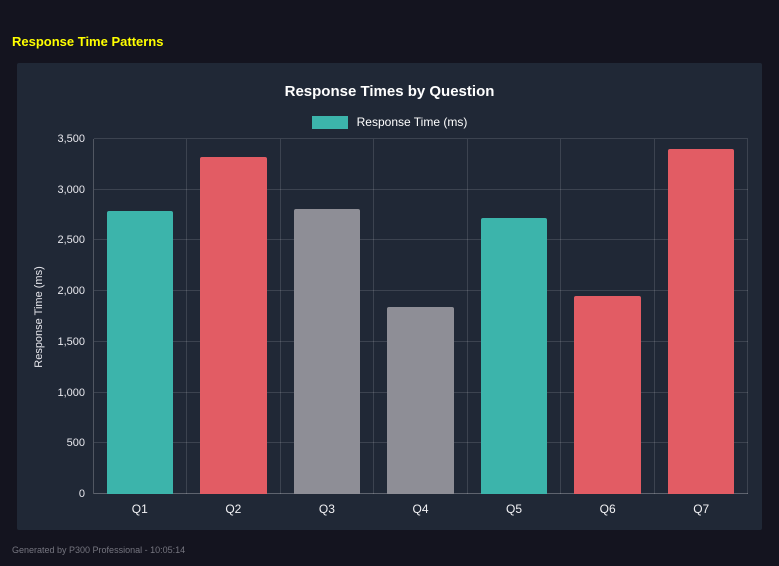 Image resolution: width=779 pixels, height=566 pixels. Describe the element at coordinates (139, 509) in the screenshot. I see `x-axis-label-q1: Q1` at that location.